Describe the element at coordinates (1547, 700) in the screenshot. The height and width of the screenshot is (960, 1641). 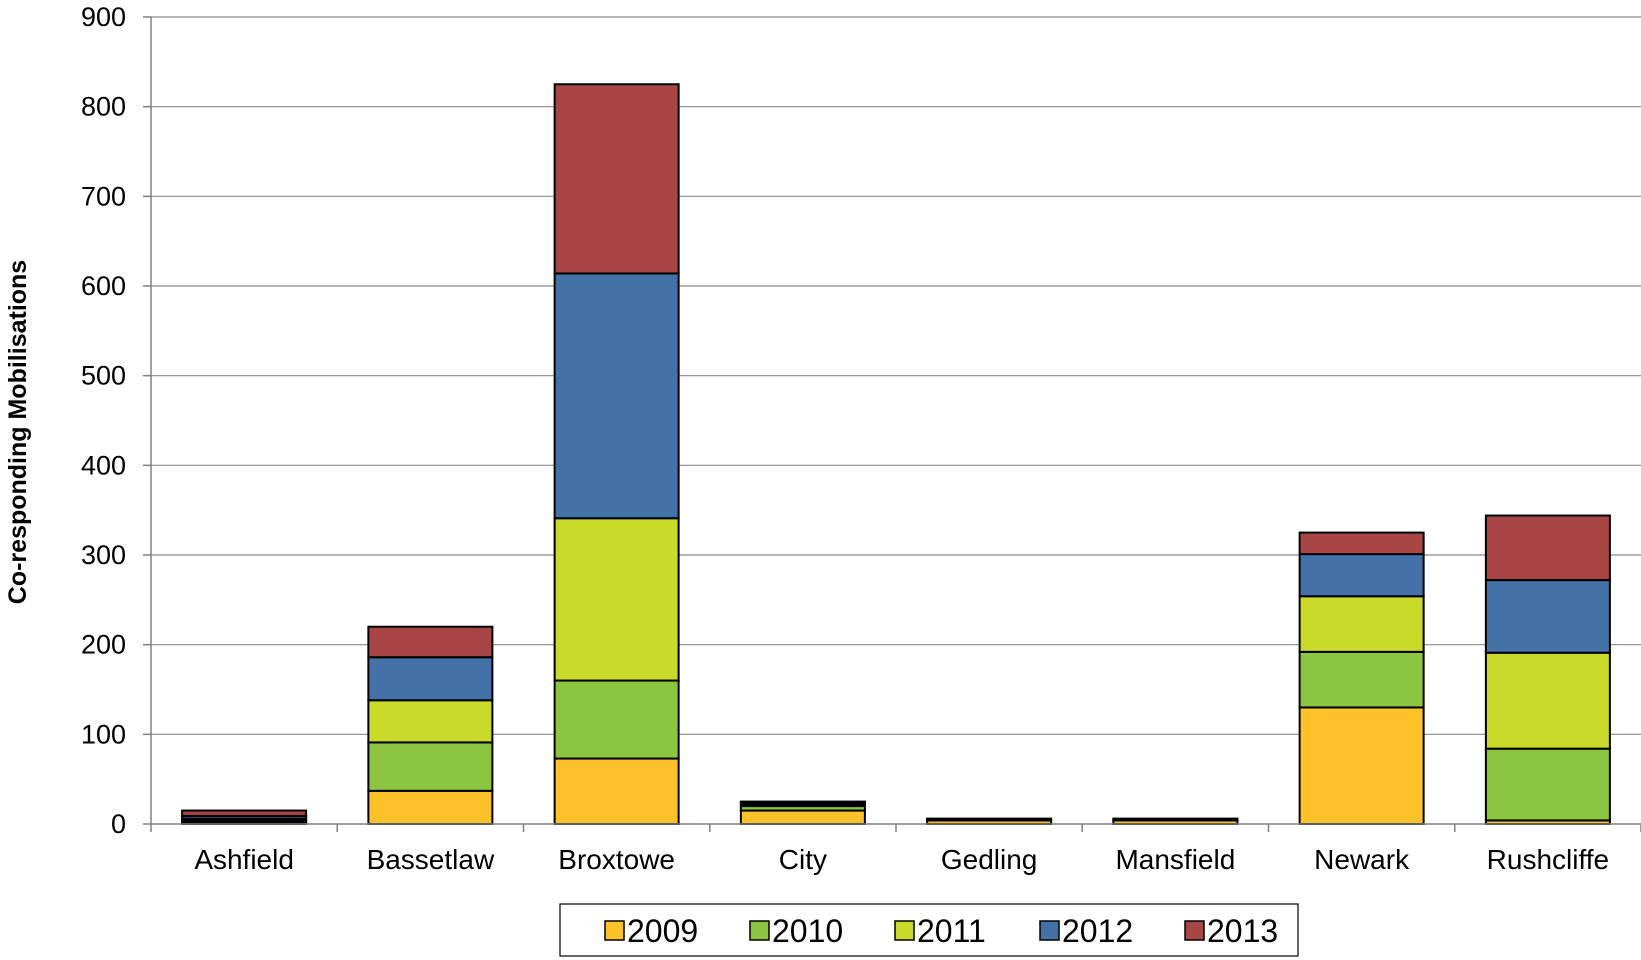
I see `bar-segment-rushcliffe-2011` at that location.